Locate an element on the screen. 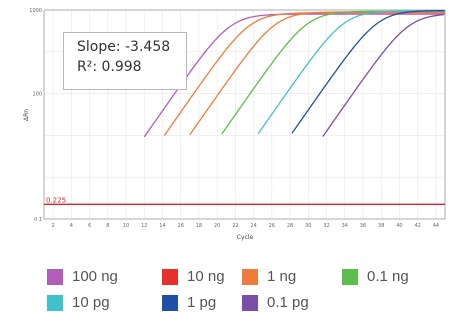 The height and width of the screenshot is (323, 455). threshold-line-group: 0.225 is located at coordinates (244, 200).